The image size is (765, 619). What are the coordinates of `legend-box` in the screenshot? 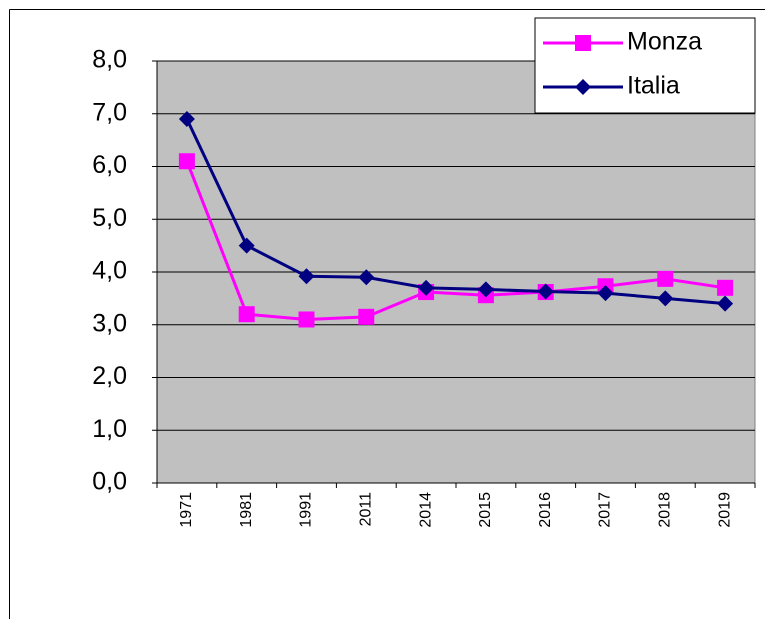 It's located at (645, 65).